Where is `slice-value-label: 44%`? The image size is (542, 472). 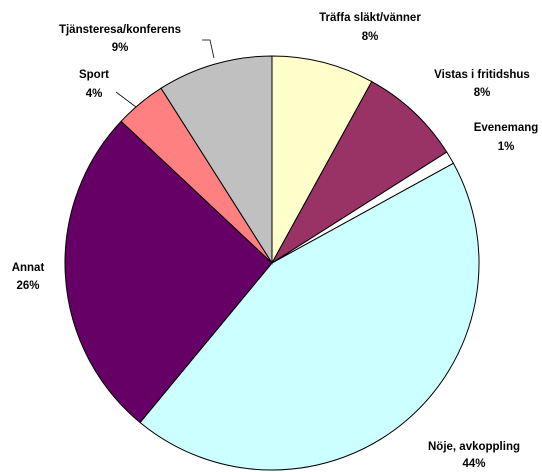 slice-value-label: 44% is located at coordinates (473, 464).